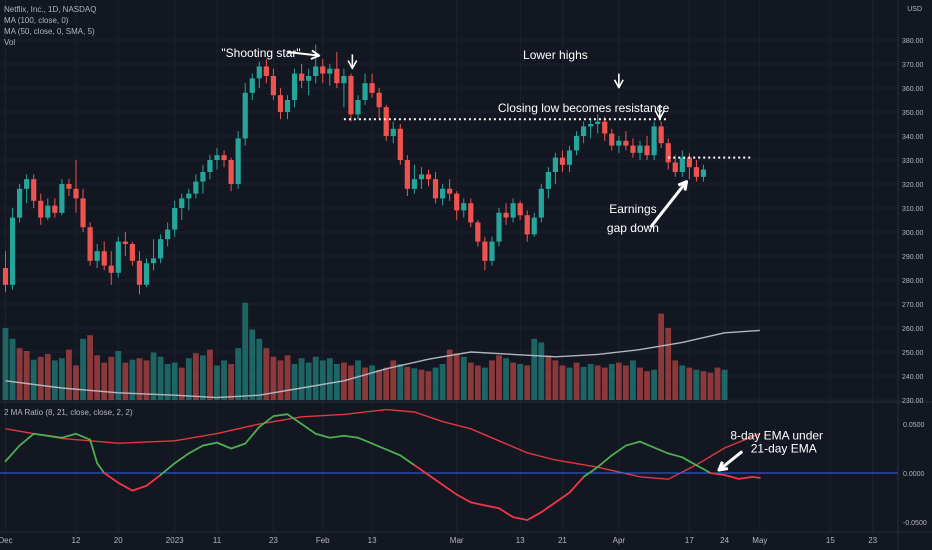  Describe the element at coordinates (10, 42) in the screenshot. I see `volume-legend: Vol` at that location.